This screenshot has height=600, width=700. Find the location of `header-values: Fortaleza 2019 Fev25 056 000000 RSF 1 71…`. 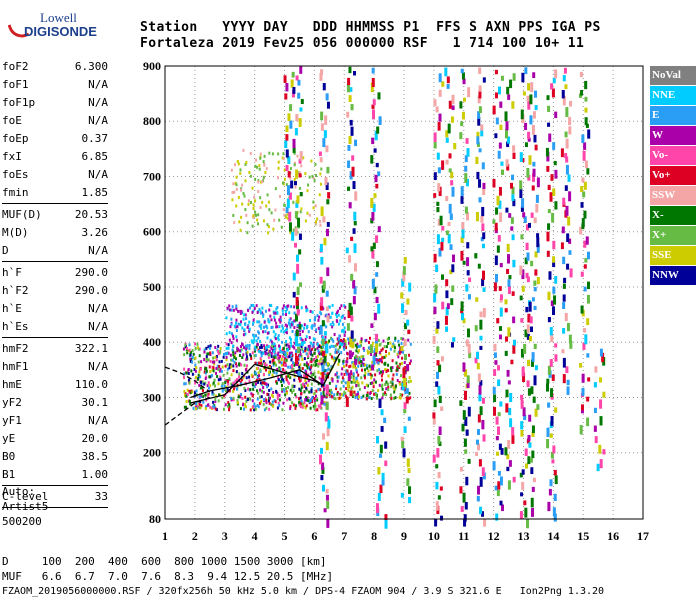

header-values: Fortaleza 2019 Fev25 056 000000 RSF 1 71… is located at coordinates (362, 43).